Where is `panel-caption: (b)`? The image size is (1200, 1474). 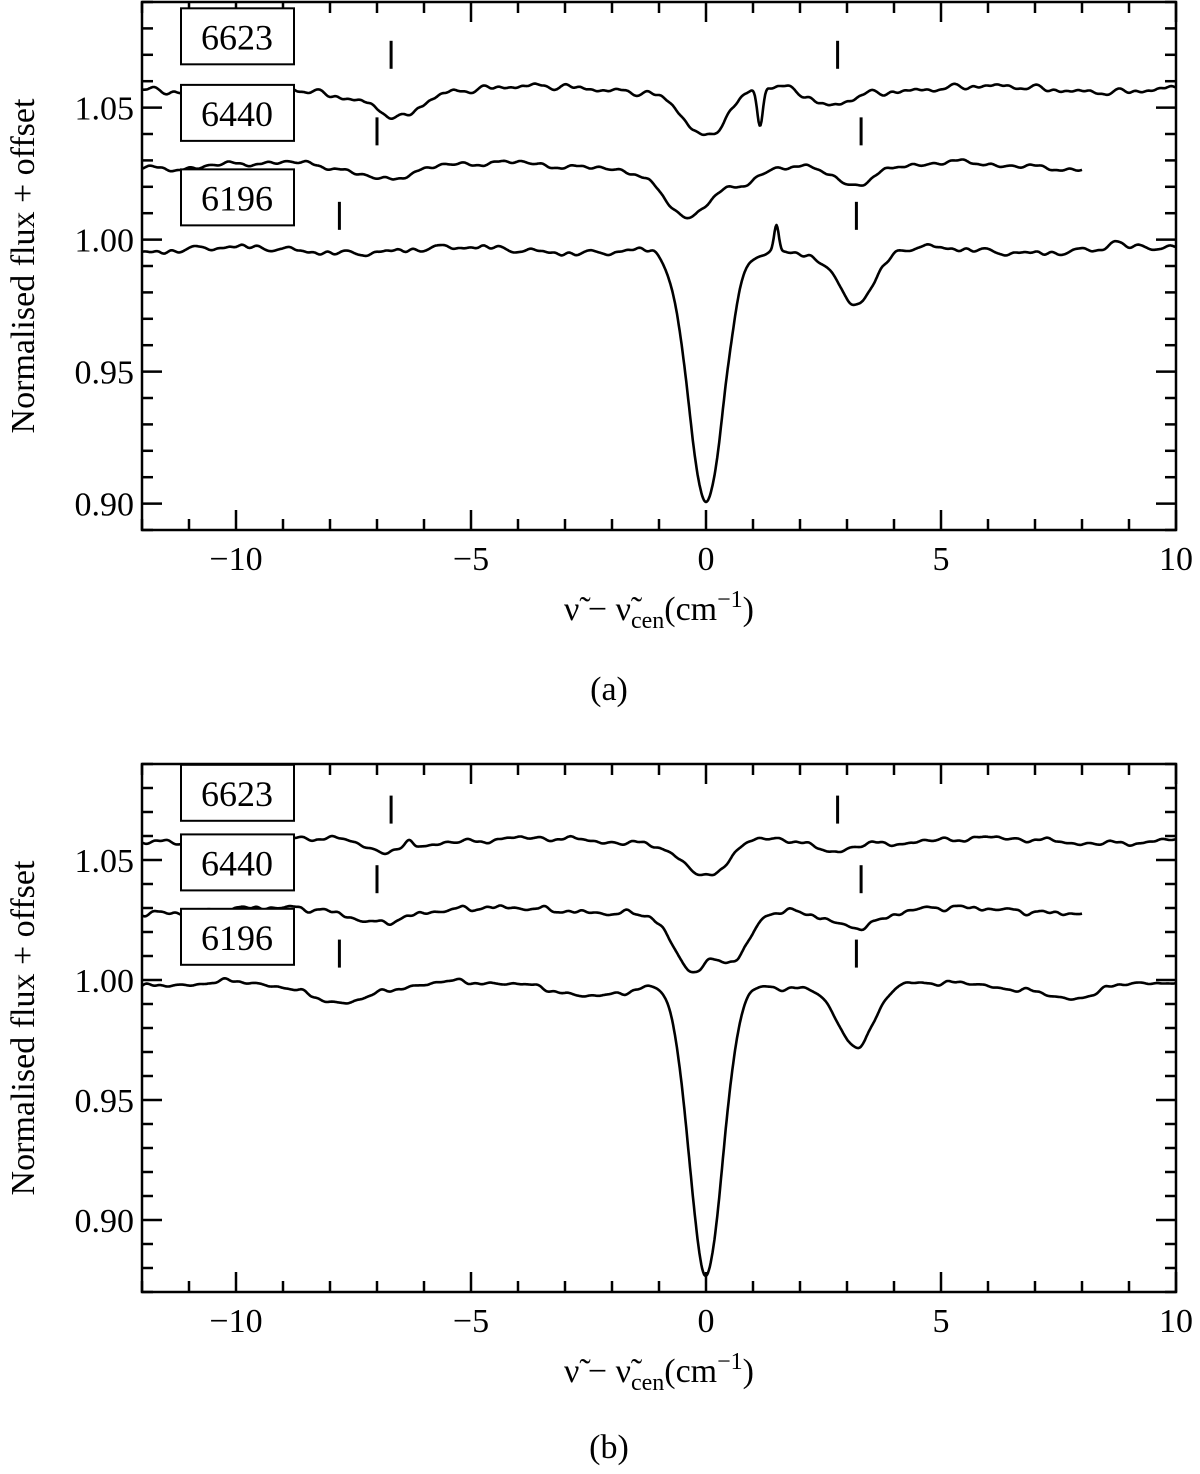 panel-caption: (b) is located at coordinates (609, 1447).